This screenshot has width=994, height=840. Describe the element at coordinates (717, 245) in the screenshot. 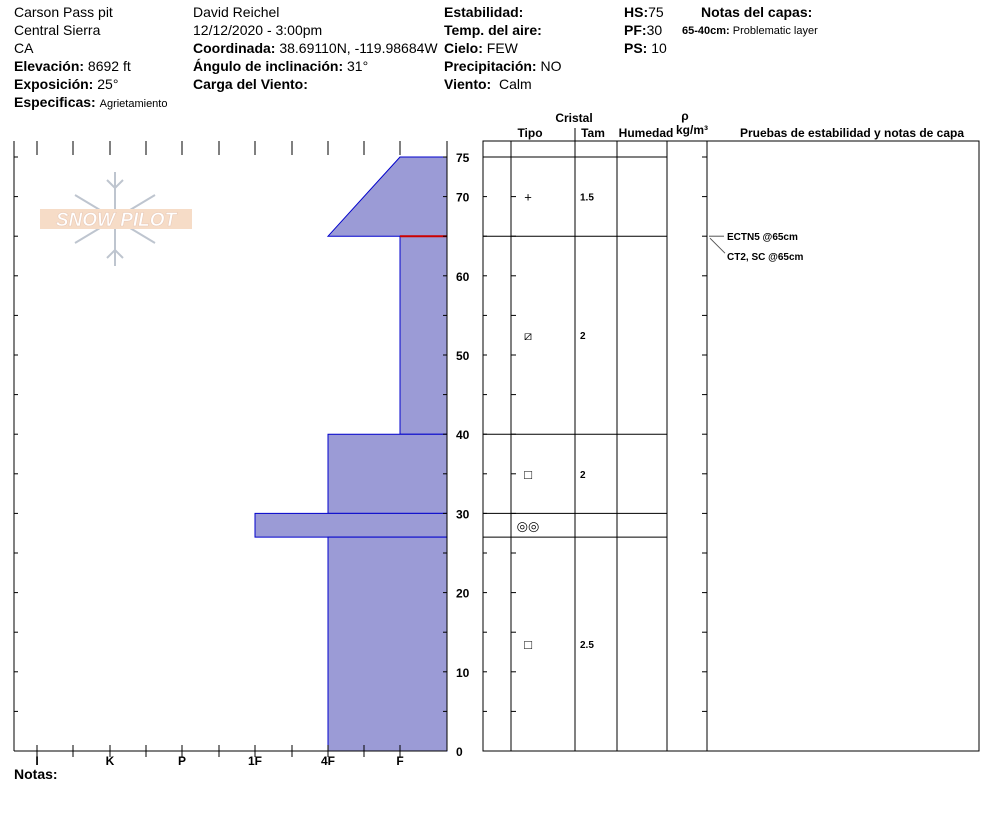

I see `test-arrow-icon` at that location.